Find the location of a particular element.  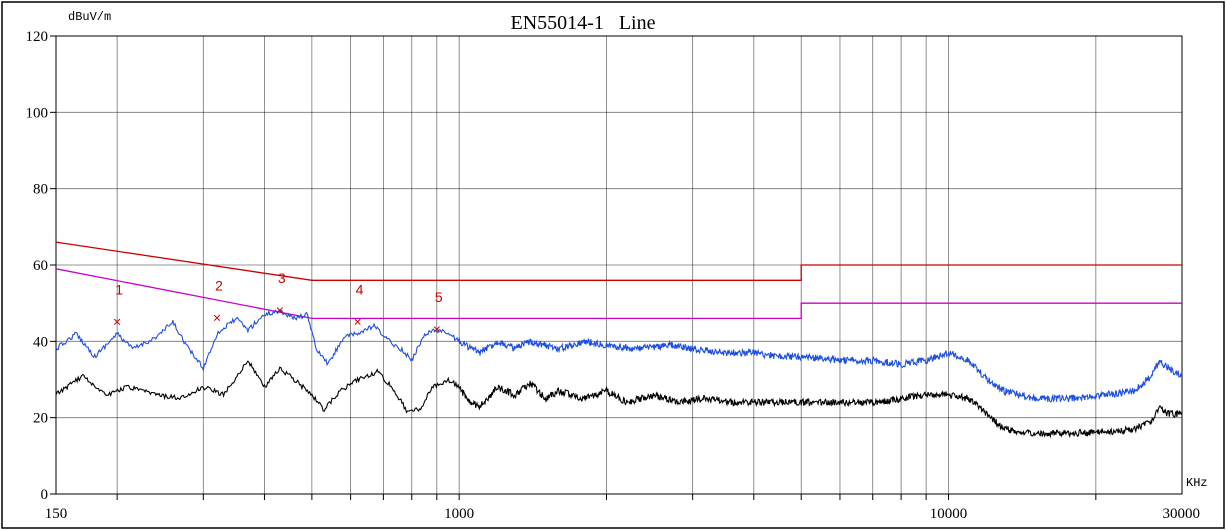

y-tick-label: 20 is located at coordinates (40, 419).